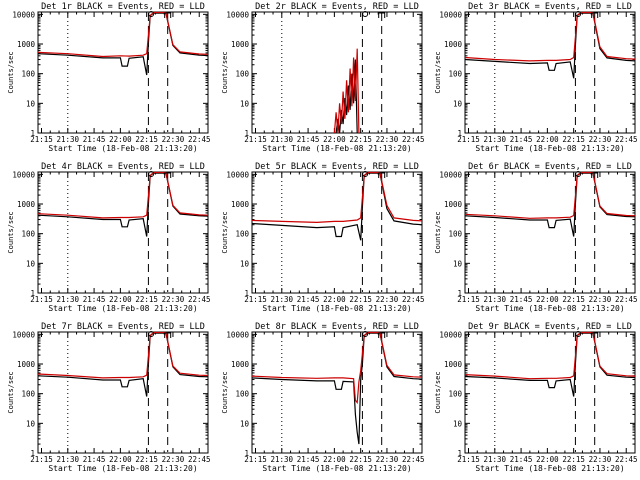  What do you see at coordinates (123, 167) in the screenshot?
I see `panel-title: Det 4r BLACK = Events, RED = LLD` at bounding box center [123, 167].